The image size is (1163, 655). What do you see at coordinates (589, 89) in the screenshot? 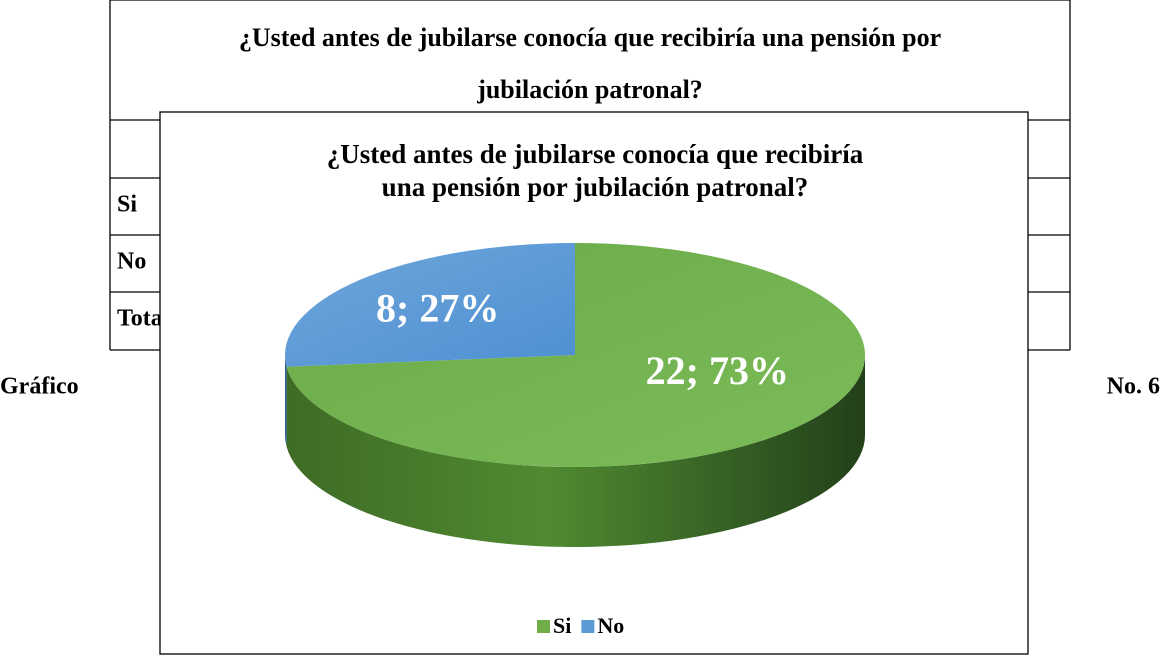
I see `table-title: jubilación patronal?` at bounding box center [589, 89].